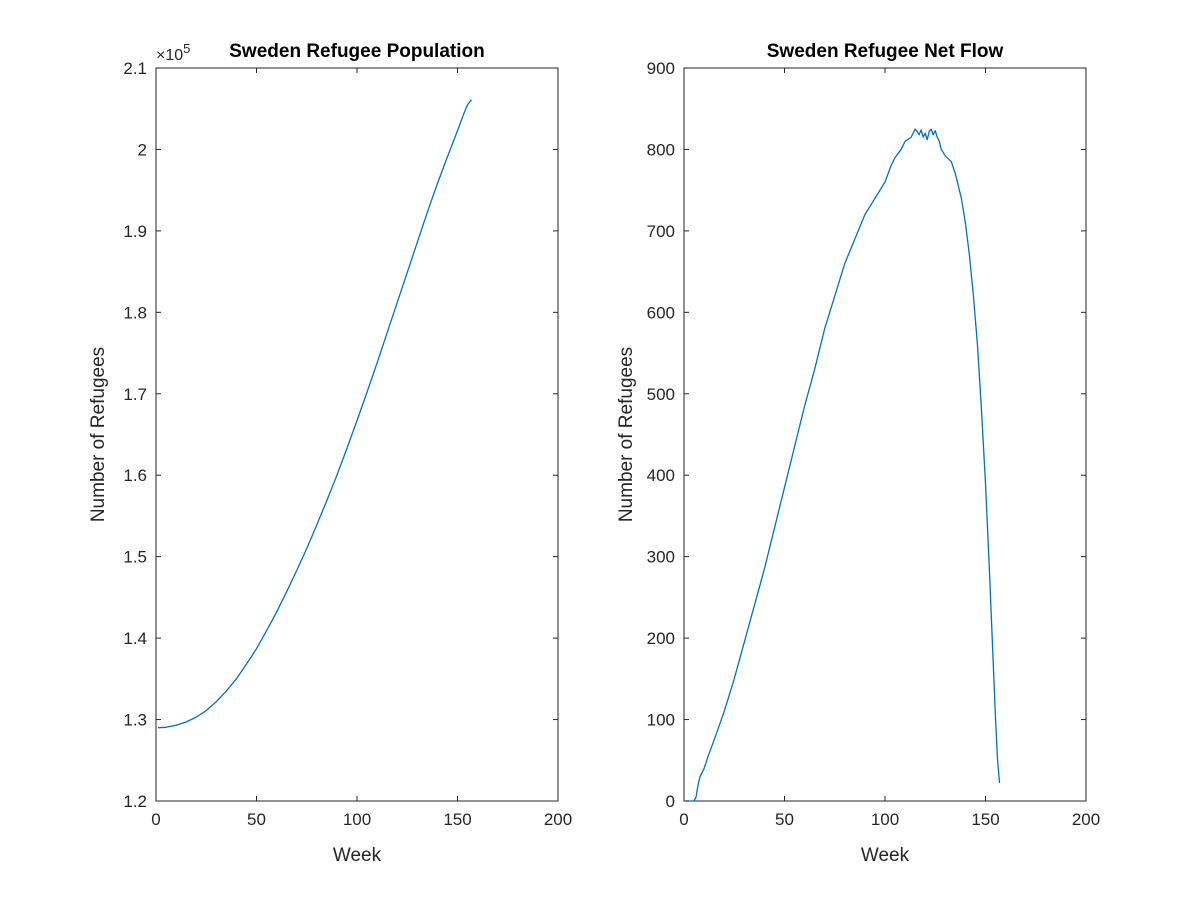  Describe the element at coordinates (670, 801) in the screenshot. I see `y-tick-label: 0` at that location.